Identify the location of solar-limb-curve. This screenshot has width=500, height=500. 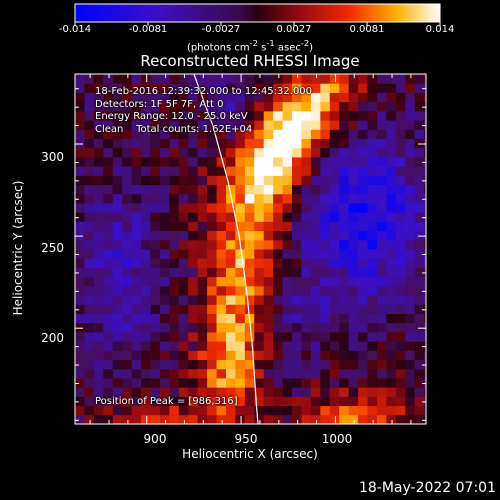
(226, 249).